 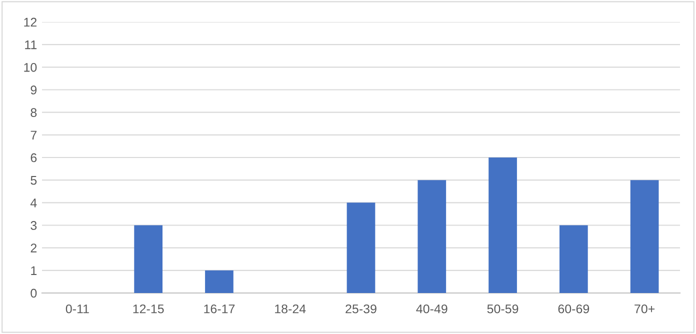 I want to click on x-tick-label: 18-24, so click(x=290, y=309).